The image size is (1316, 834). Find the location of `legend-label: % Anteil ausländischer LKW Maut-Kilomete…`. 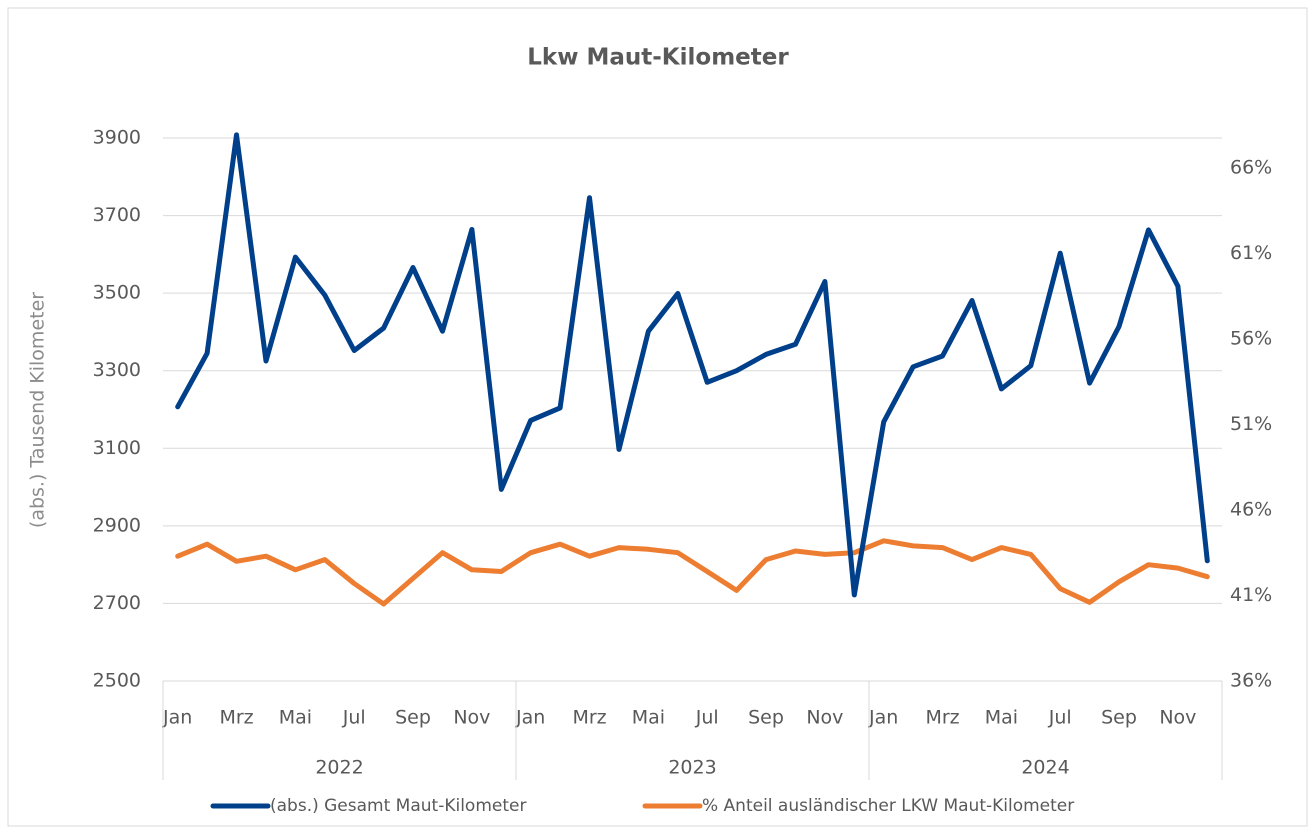

legend-label: % Anteil ausländischer LKW Maut-Kilomete… is located at coordinates (888, 806).